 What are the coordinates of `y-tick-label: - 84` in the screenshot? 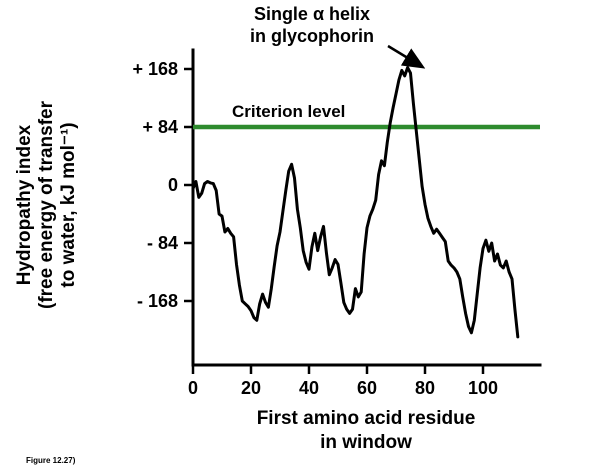 It's located at (162, 243).